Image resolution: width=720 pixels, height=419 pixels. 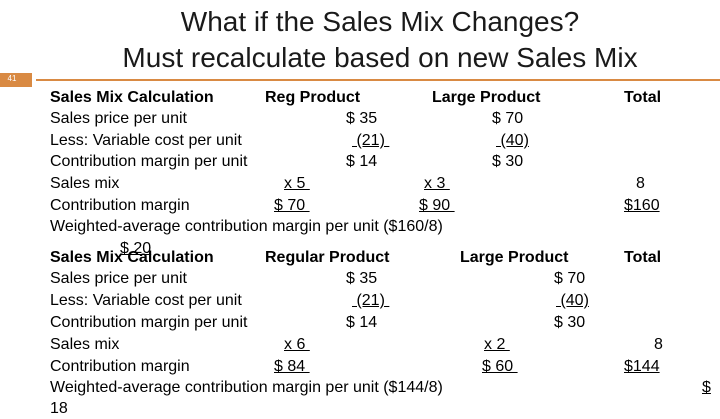 What do you see at coordinates (500, 366) in the screenshot?
I see `table2-cm-col2: $ 60` at bounding box center [500, 366].